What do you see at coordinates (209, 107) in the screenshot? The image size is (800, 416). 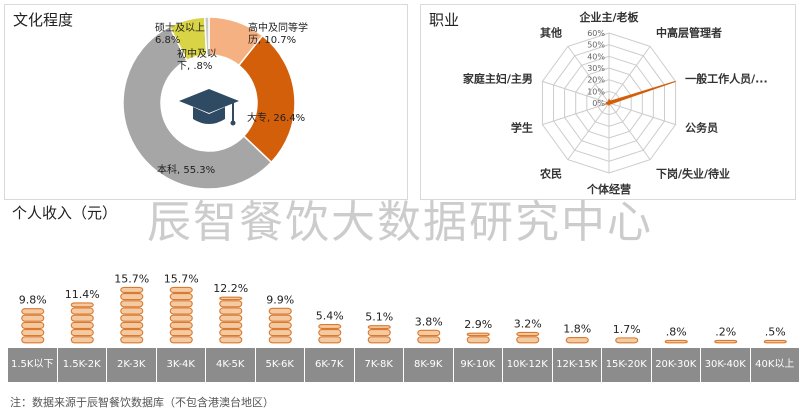 I see `graduation-cap-icon` at bounding box center [209, 107].